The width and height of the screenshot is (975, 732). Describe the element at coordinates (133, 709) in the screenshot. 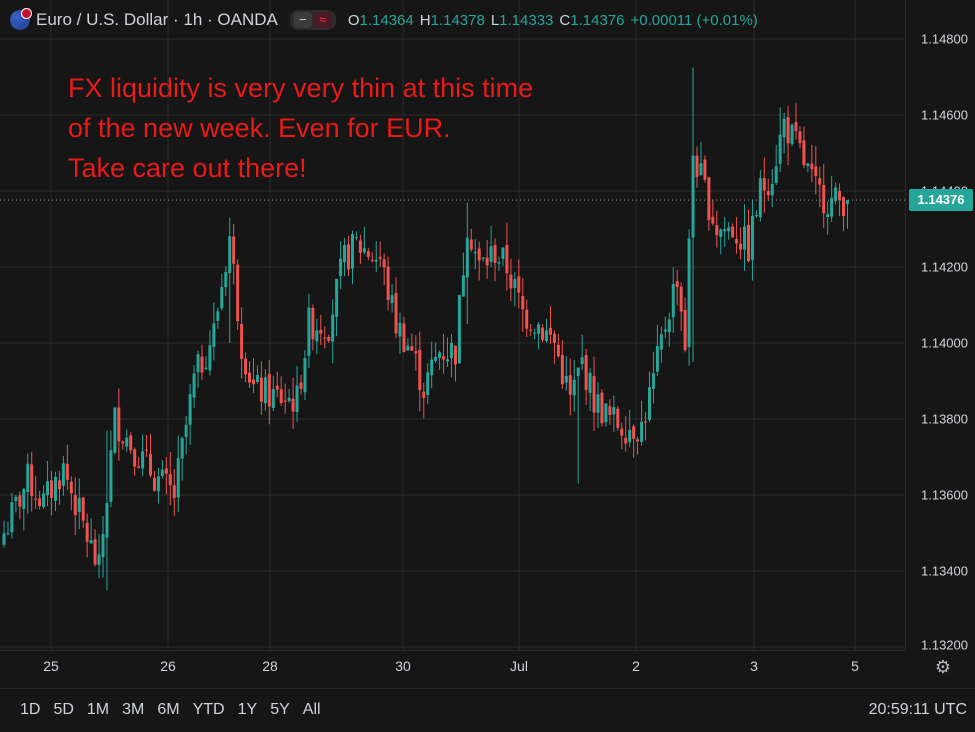

I see `range-3m-button: 3M` at that location.